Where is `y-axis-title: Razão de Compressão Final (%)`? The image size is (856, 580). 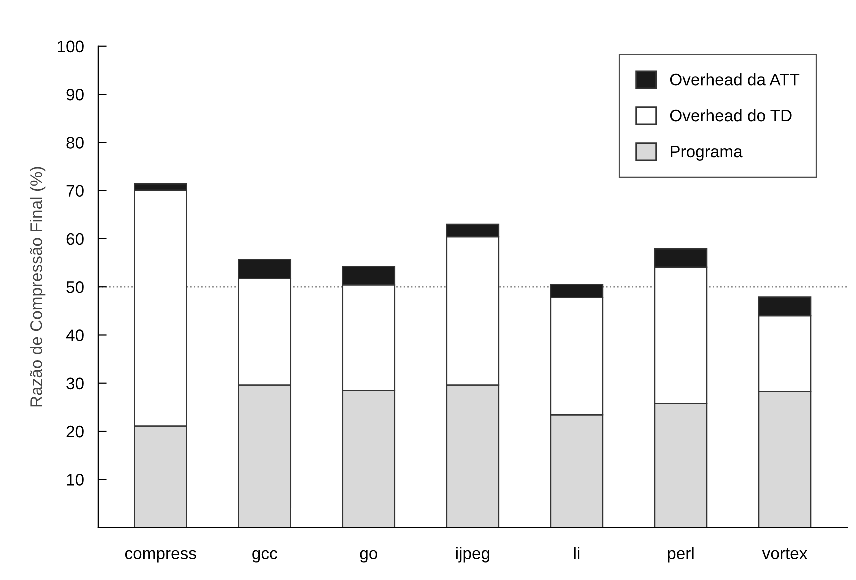 y-axis-title: Razão de Compressão Final (%) is located at coordinates (38, 287).